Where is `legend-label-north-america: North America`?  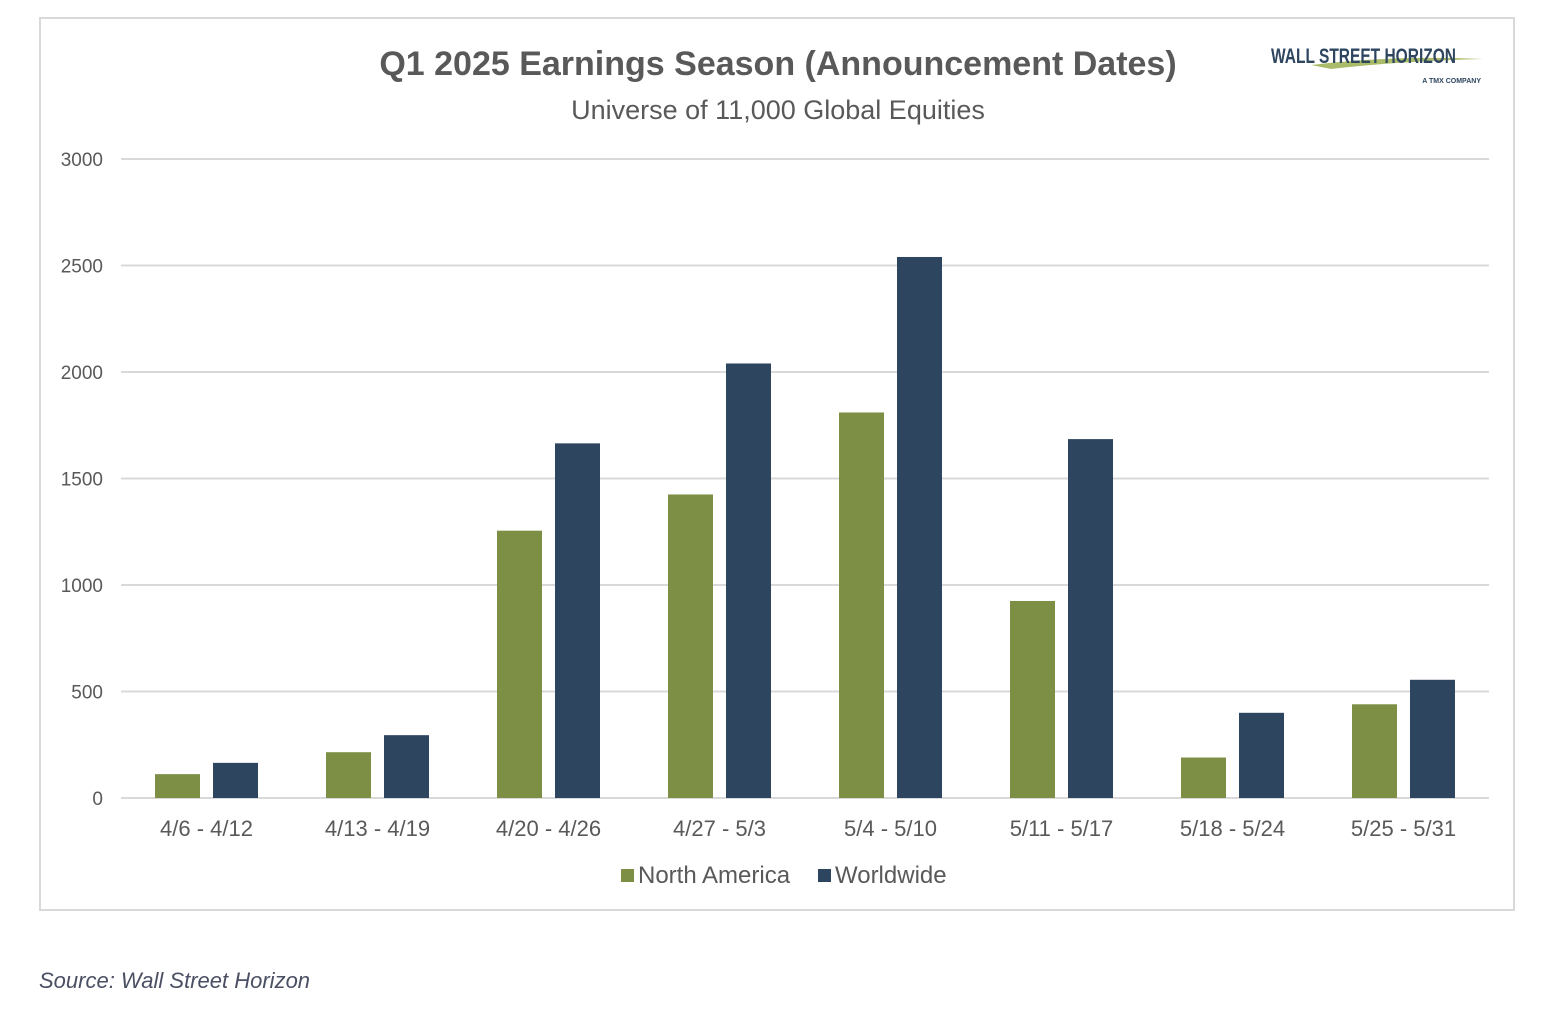
legend-label-north-america: North America is located at coordinates (714, 875).